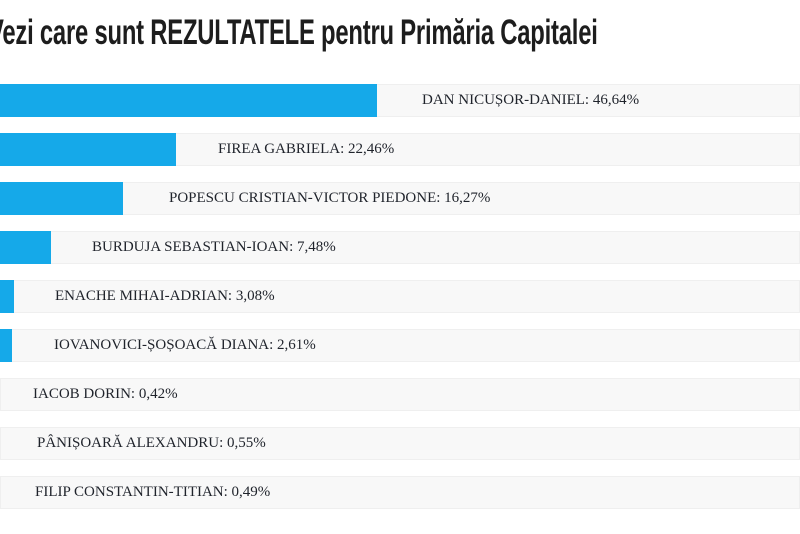 This screenshot has width=800, height=534. I want to click on result-label: ENACHE MIHAI-ADRIAN: 3,08%, so click(165, 296).